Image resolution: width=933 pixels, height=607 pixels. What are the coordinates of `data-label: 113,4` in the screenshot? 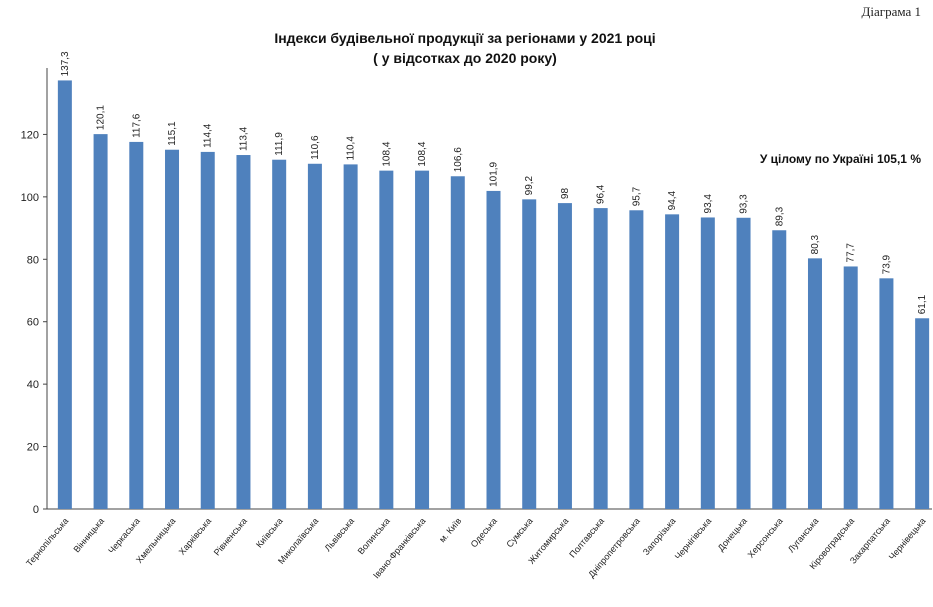 It's located at (243, 138).